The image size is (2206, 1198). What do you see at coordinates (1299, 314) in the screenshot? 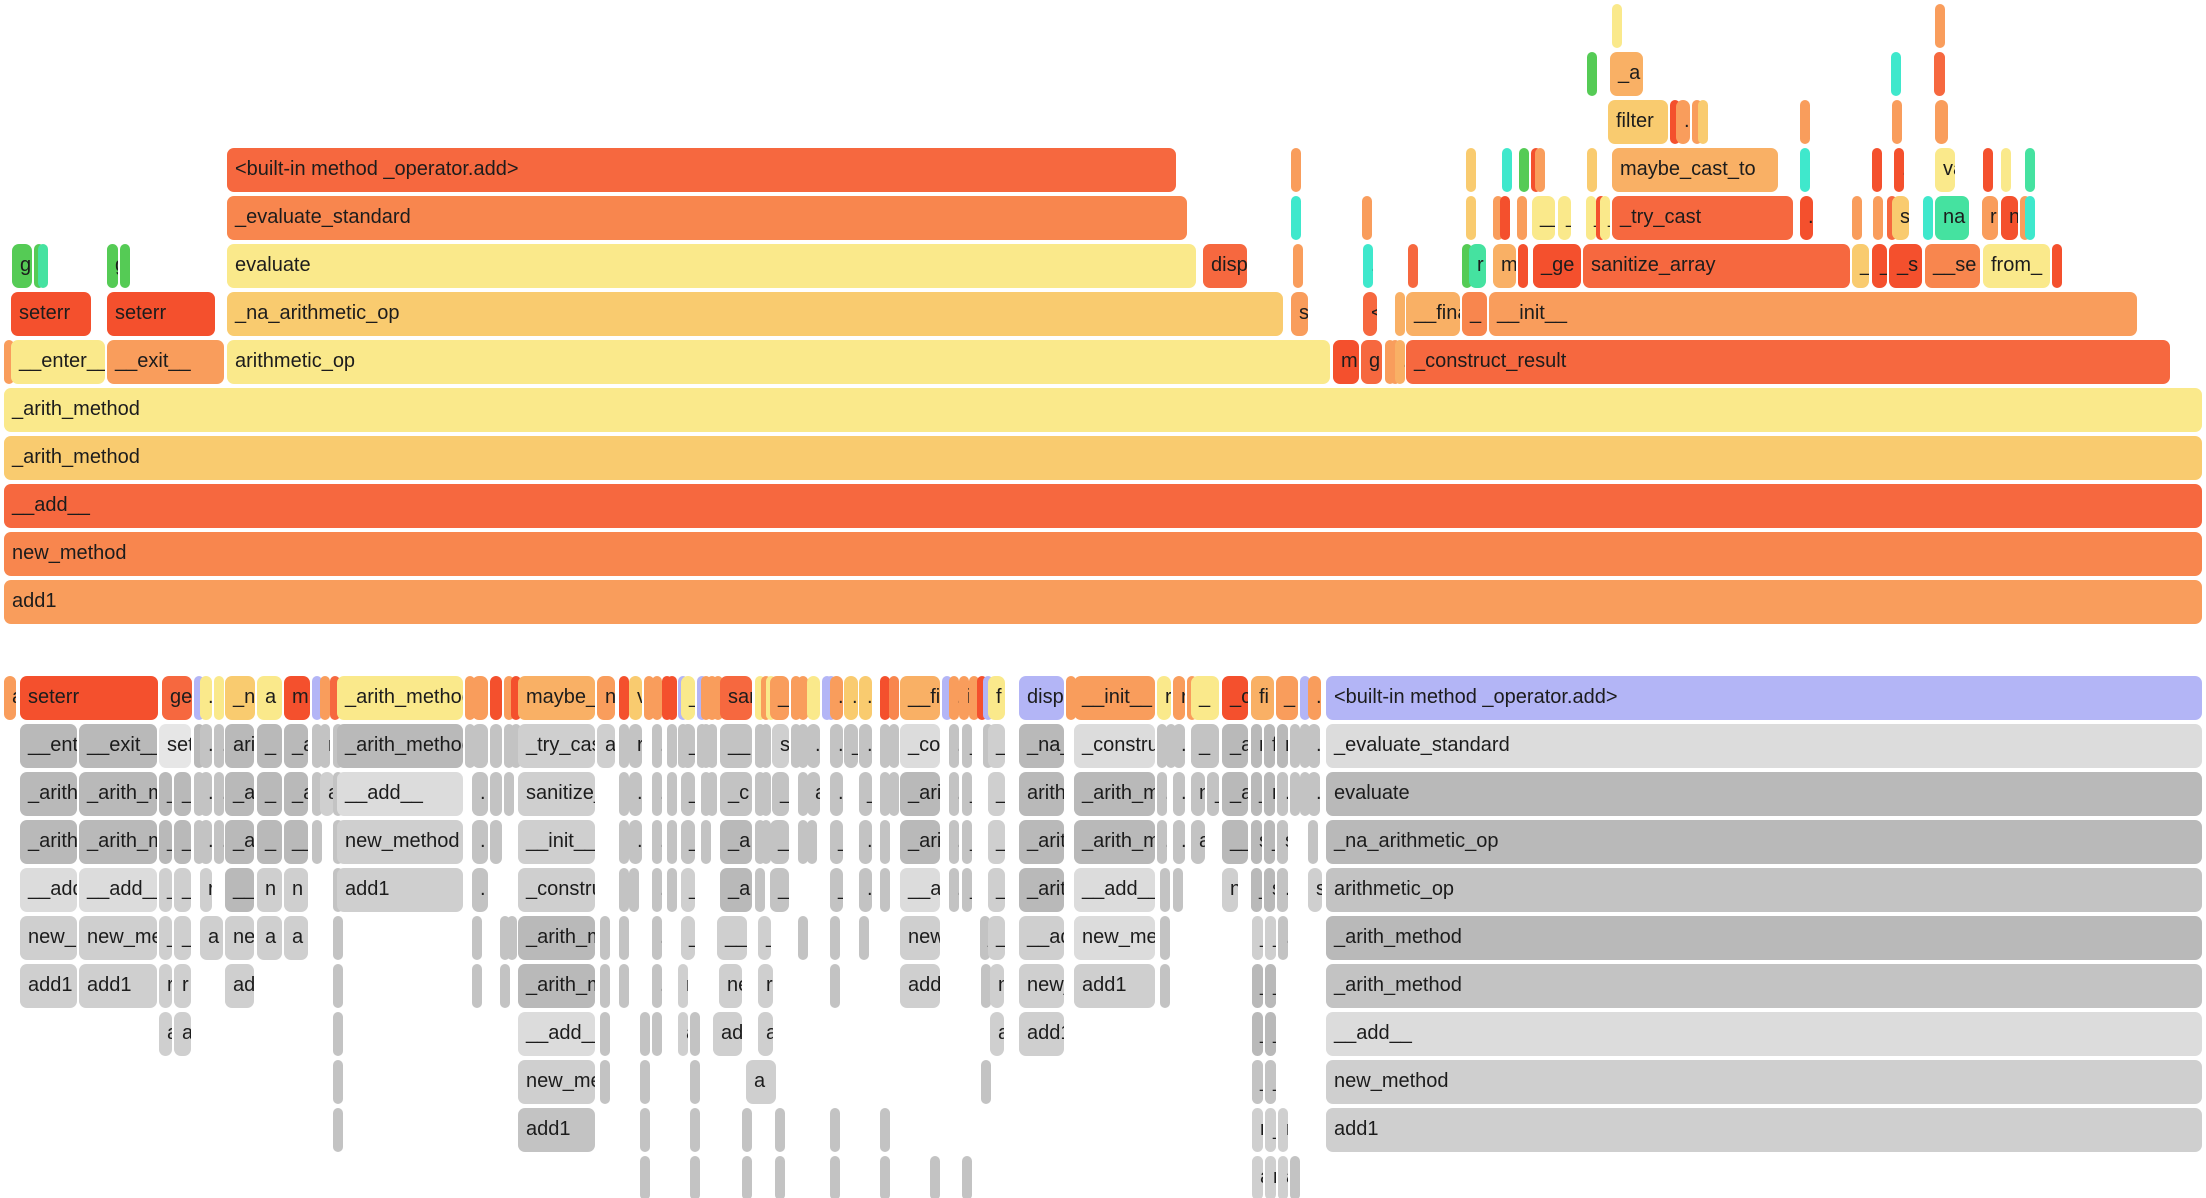
I see `frame-block: s` at bounding box center [1299, 314].